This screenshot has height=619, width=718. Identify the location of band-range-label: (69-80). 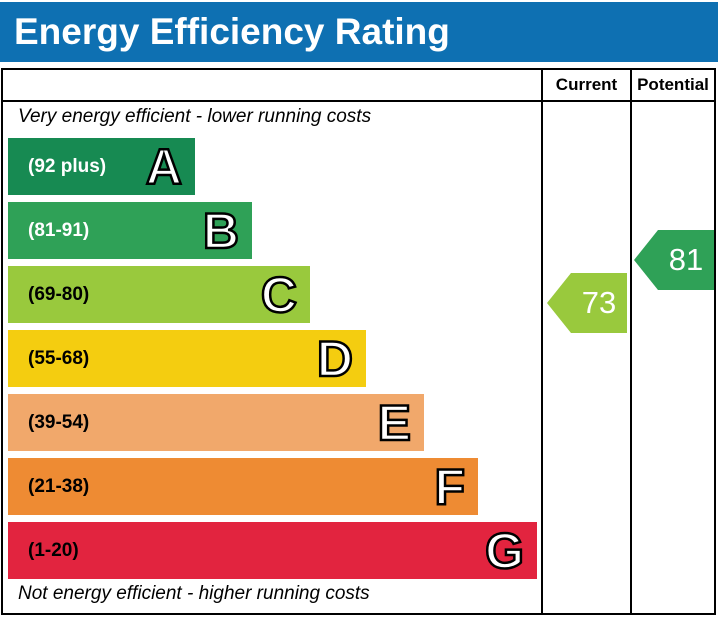
(59, 294).